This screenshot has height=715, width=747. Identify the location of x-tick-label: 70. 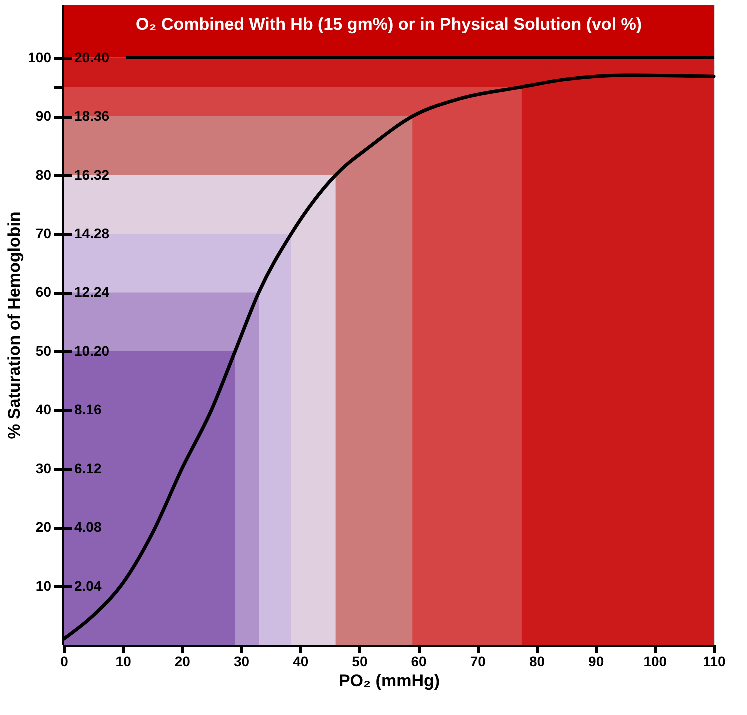
(478, 662).